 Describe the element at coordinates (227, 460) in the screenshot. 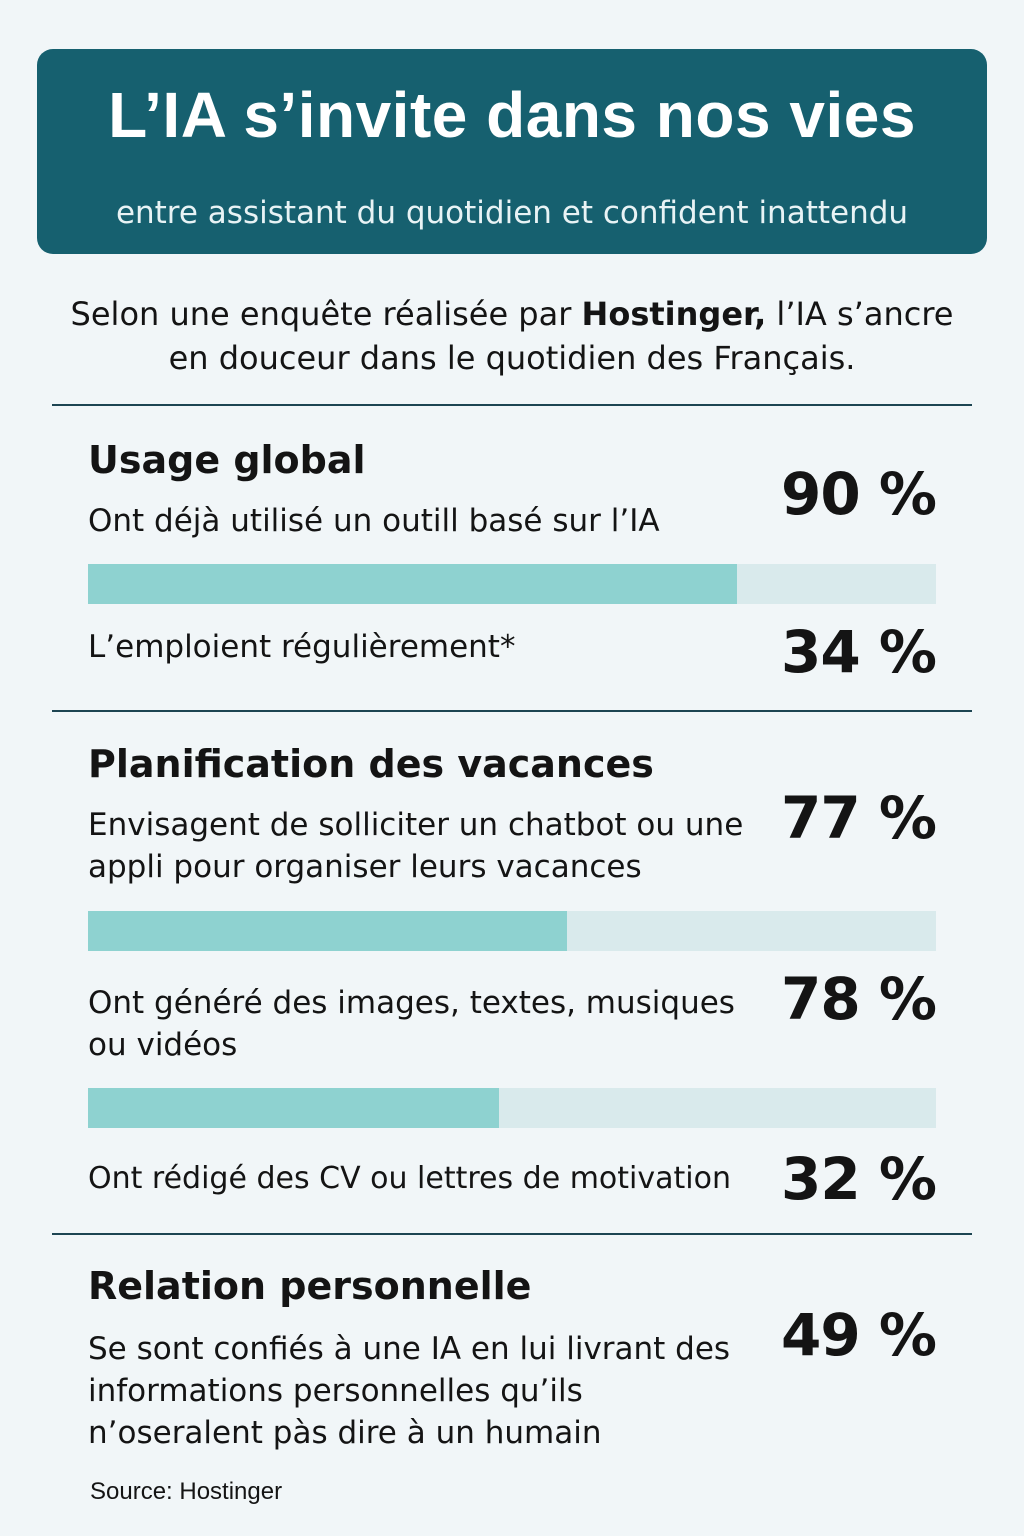

I see `section-title-usage: Usage global` at that location.